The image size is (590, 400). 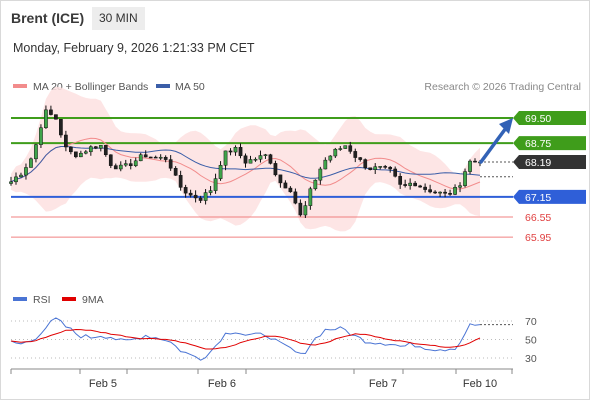 I want to click on instrument-title: Brent (ICE), so click(x=48, y=18).